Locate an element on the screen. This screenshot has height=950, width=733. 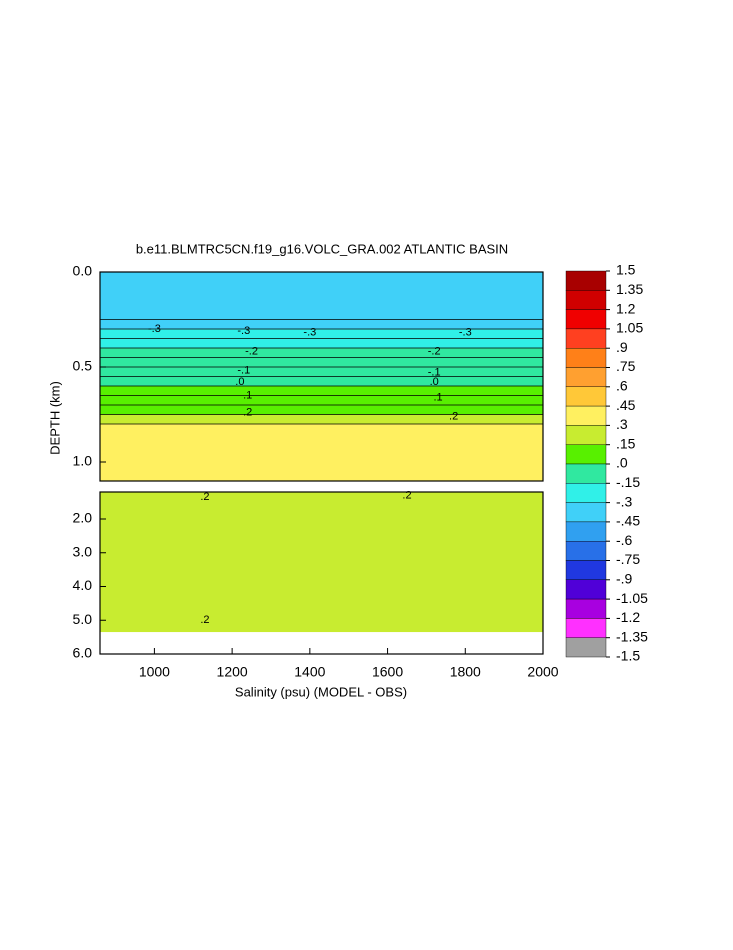
colorbar-label: -.6 is located at coordinates (624, 540).